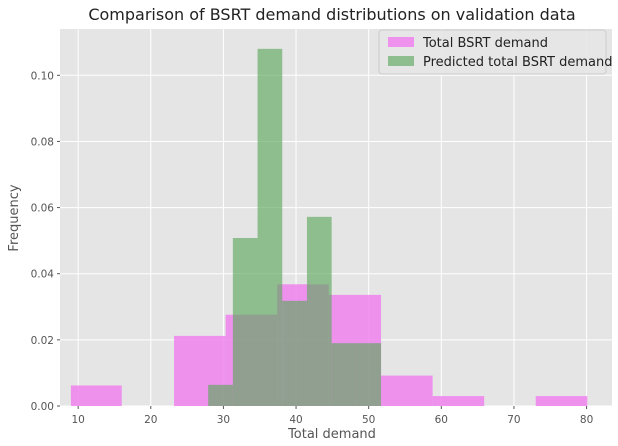 This screenshot has height=446, width=618. What do you see at coordinates (441, 420) in the screenshot?
I see `x-tick-label: 60` at bounding box center [441, 420].